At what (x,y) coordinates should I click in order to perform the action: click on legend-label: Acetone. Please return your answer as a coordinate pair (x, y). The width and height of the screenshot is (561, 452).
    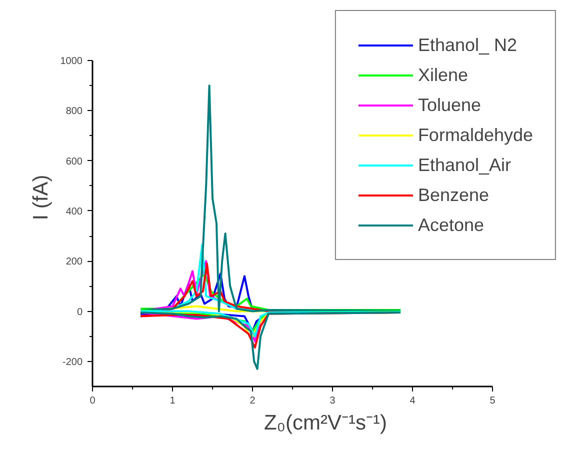
    Looking at the image, I should click on (451, 225).